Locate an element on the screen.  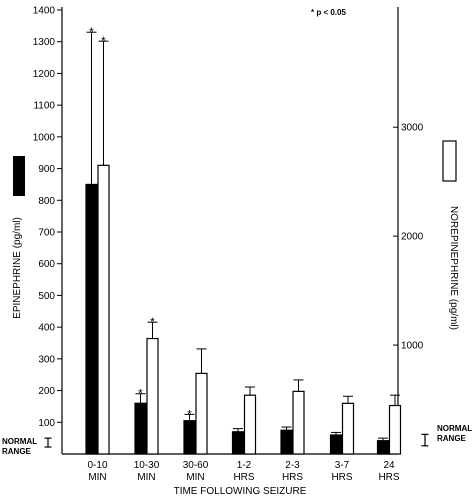
left-tick-label: 100 is located at coordinates (46, 423).